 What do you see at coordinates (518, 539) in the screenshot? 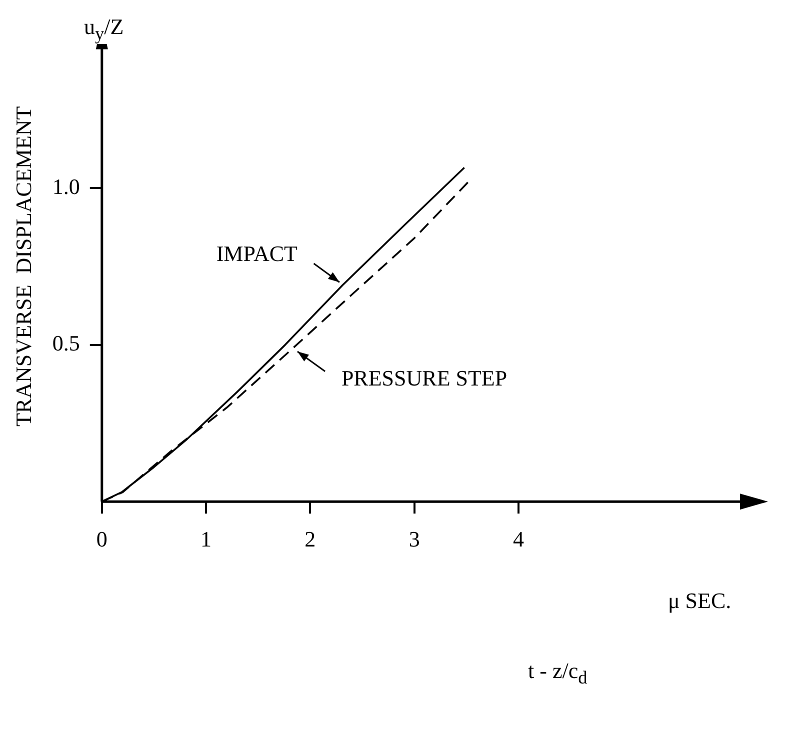
I see `x-tick-label: 4` at bounding box center [518, 539].